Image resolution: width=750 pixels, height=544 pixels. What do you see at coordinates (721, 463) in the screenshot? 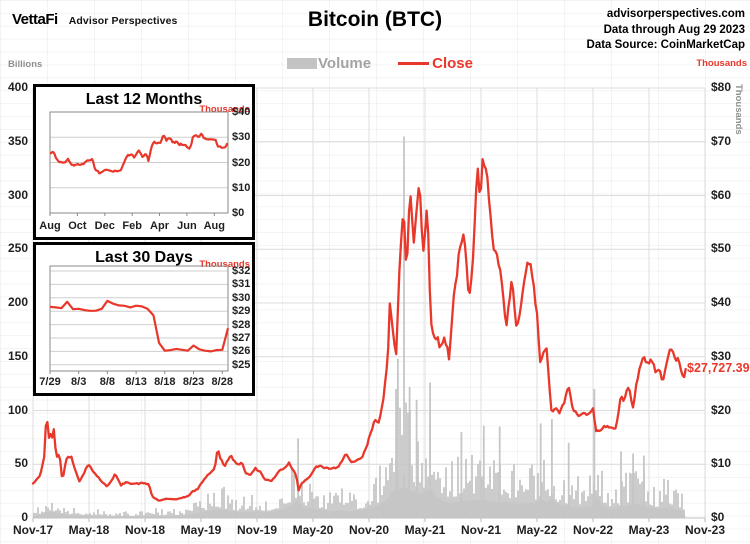
I see `main-right-axis-tick-label: $10` at bounding box center [721, 463].